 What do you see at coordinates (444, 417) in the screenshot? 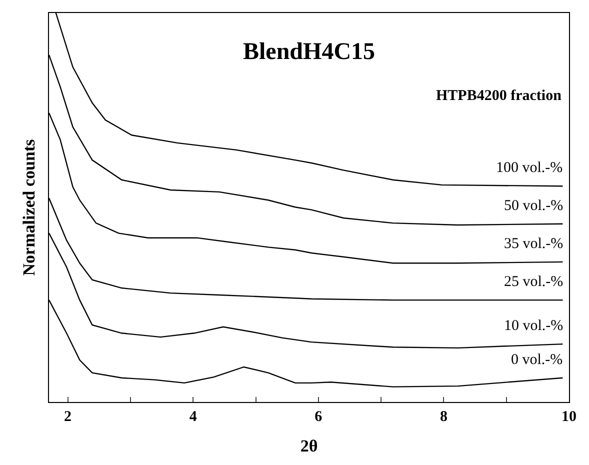
I see `x-tick-label: 8` at bounding box center [444, 417].